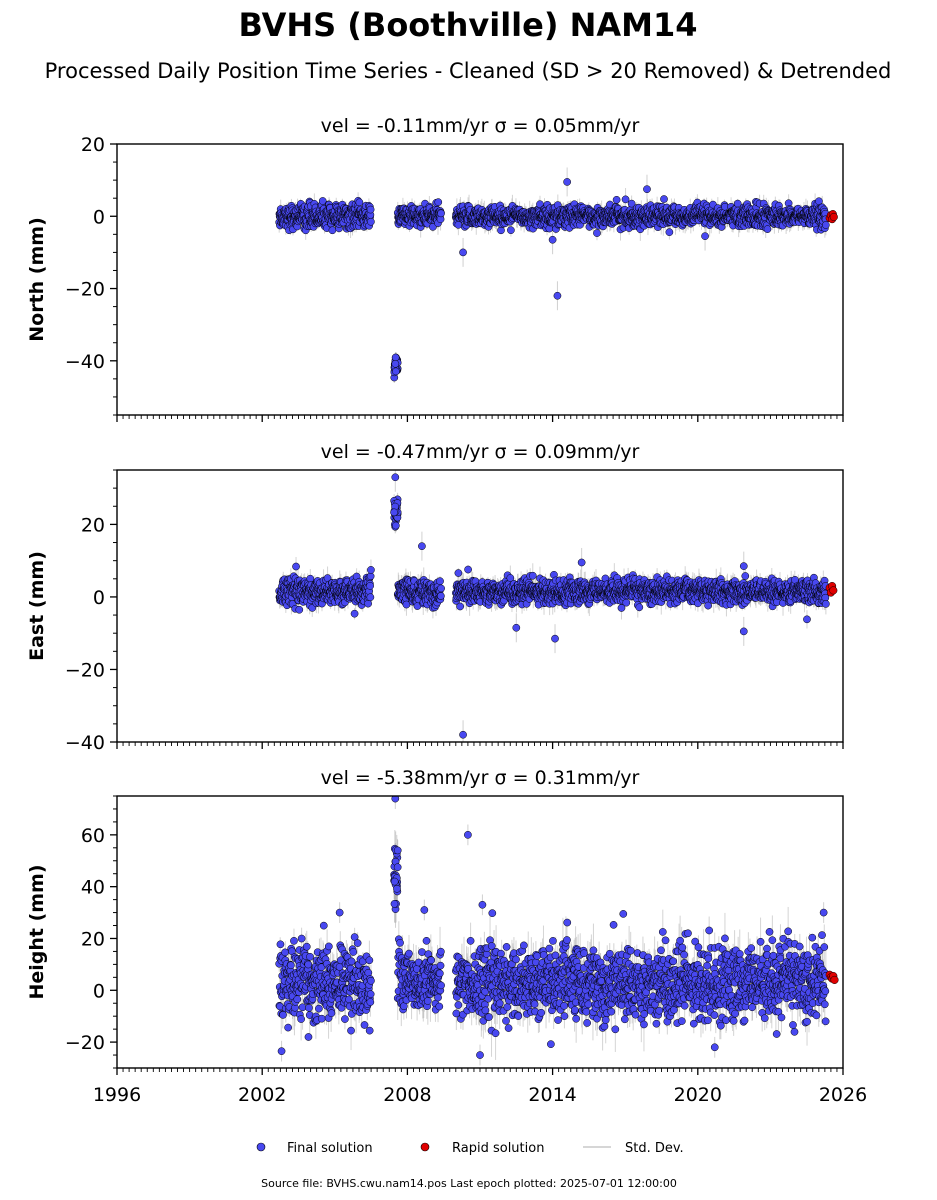 The image size is (937, 1200). Describe the element at coordinates (480, 452) in the screenshot. I see `east-panel-title: vel = -0.47mm/yr σ = 0.09mm/yr` at that location.